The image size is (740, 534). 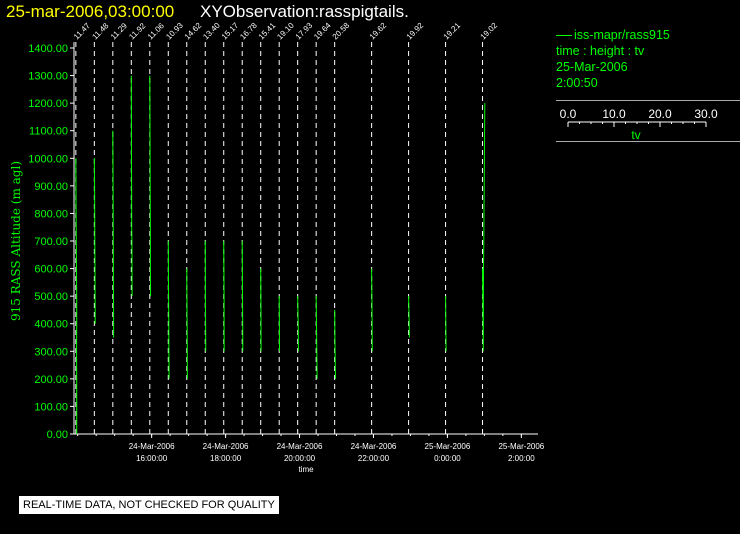 What do you see at coordinates (622, 35) in the screenshot?
I see `series-label: iss-mapr/rass915` at bounding box center [622, 35].